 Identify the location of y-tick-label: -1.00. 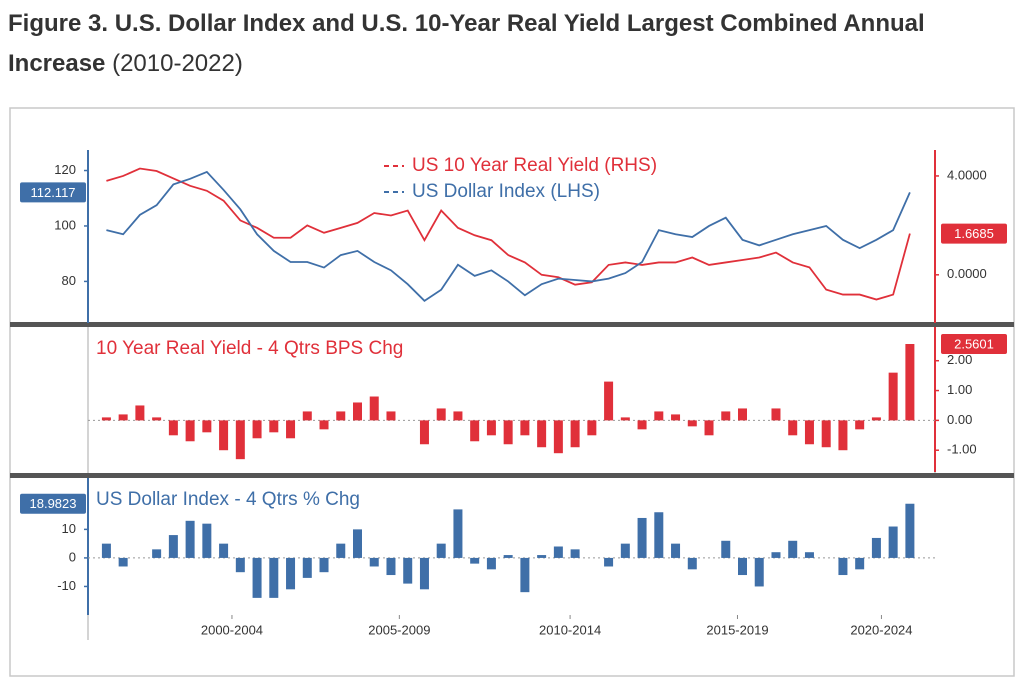
(962, 449).